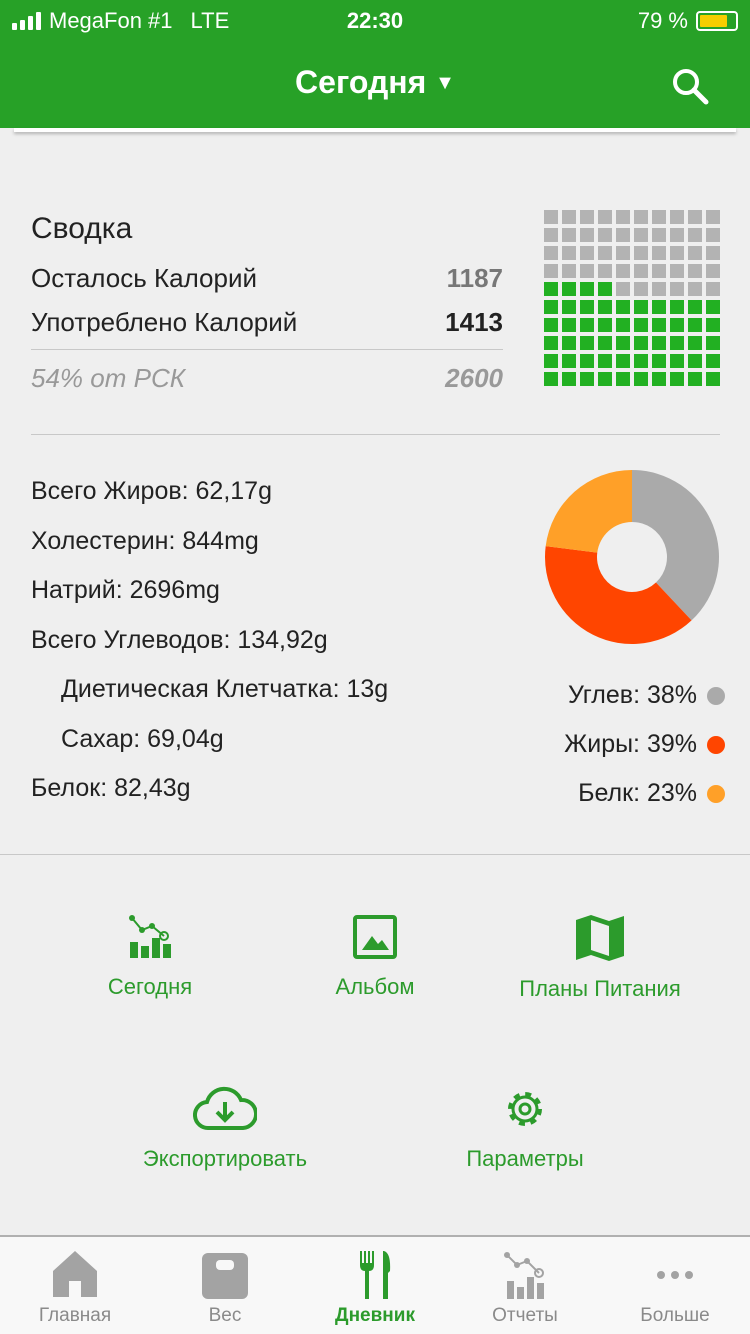  Describe the element at coordinates (375, 1275) in the screenshot. I see `fork-knife-icon` at that location.